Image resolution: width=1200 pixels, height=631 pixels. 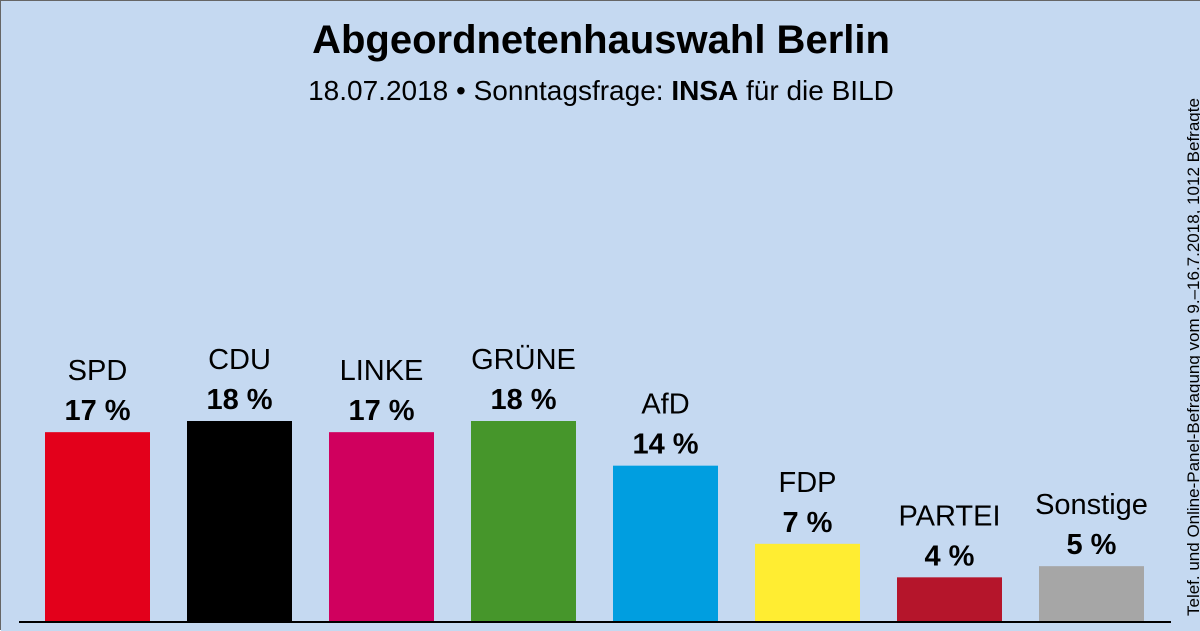 I want to click on value-label-spd: 17 %, so click(x=97, y=411).